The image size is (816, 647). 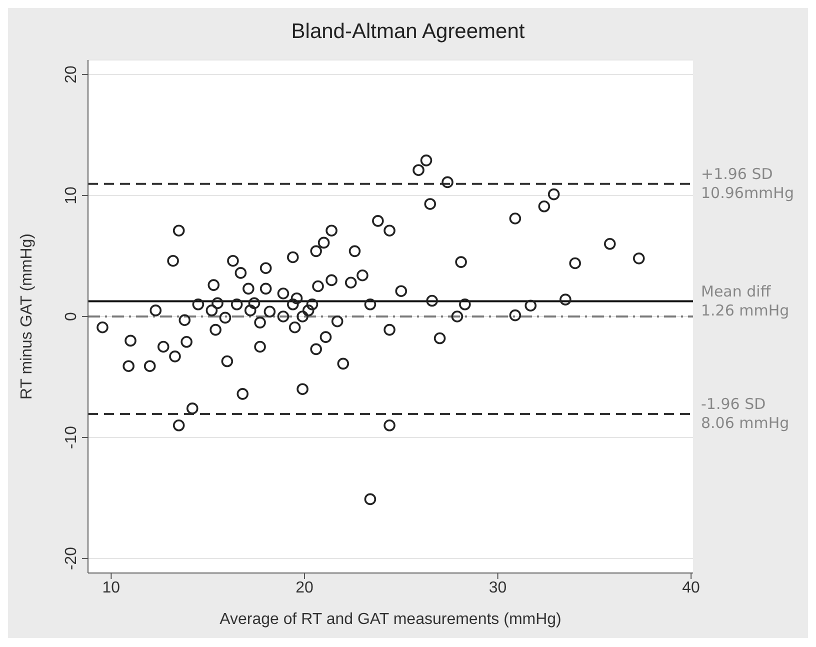 What do you see at coordinates (71, 558) in the screenshot?
I see `y-tick-label: -20` at bounding box center [71, 558].